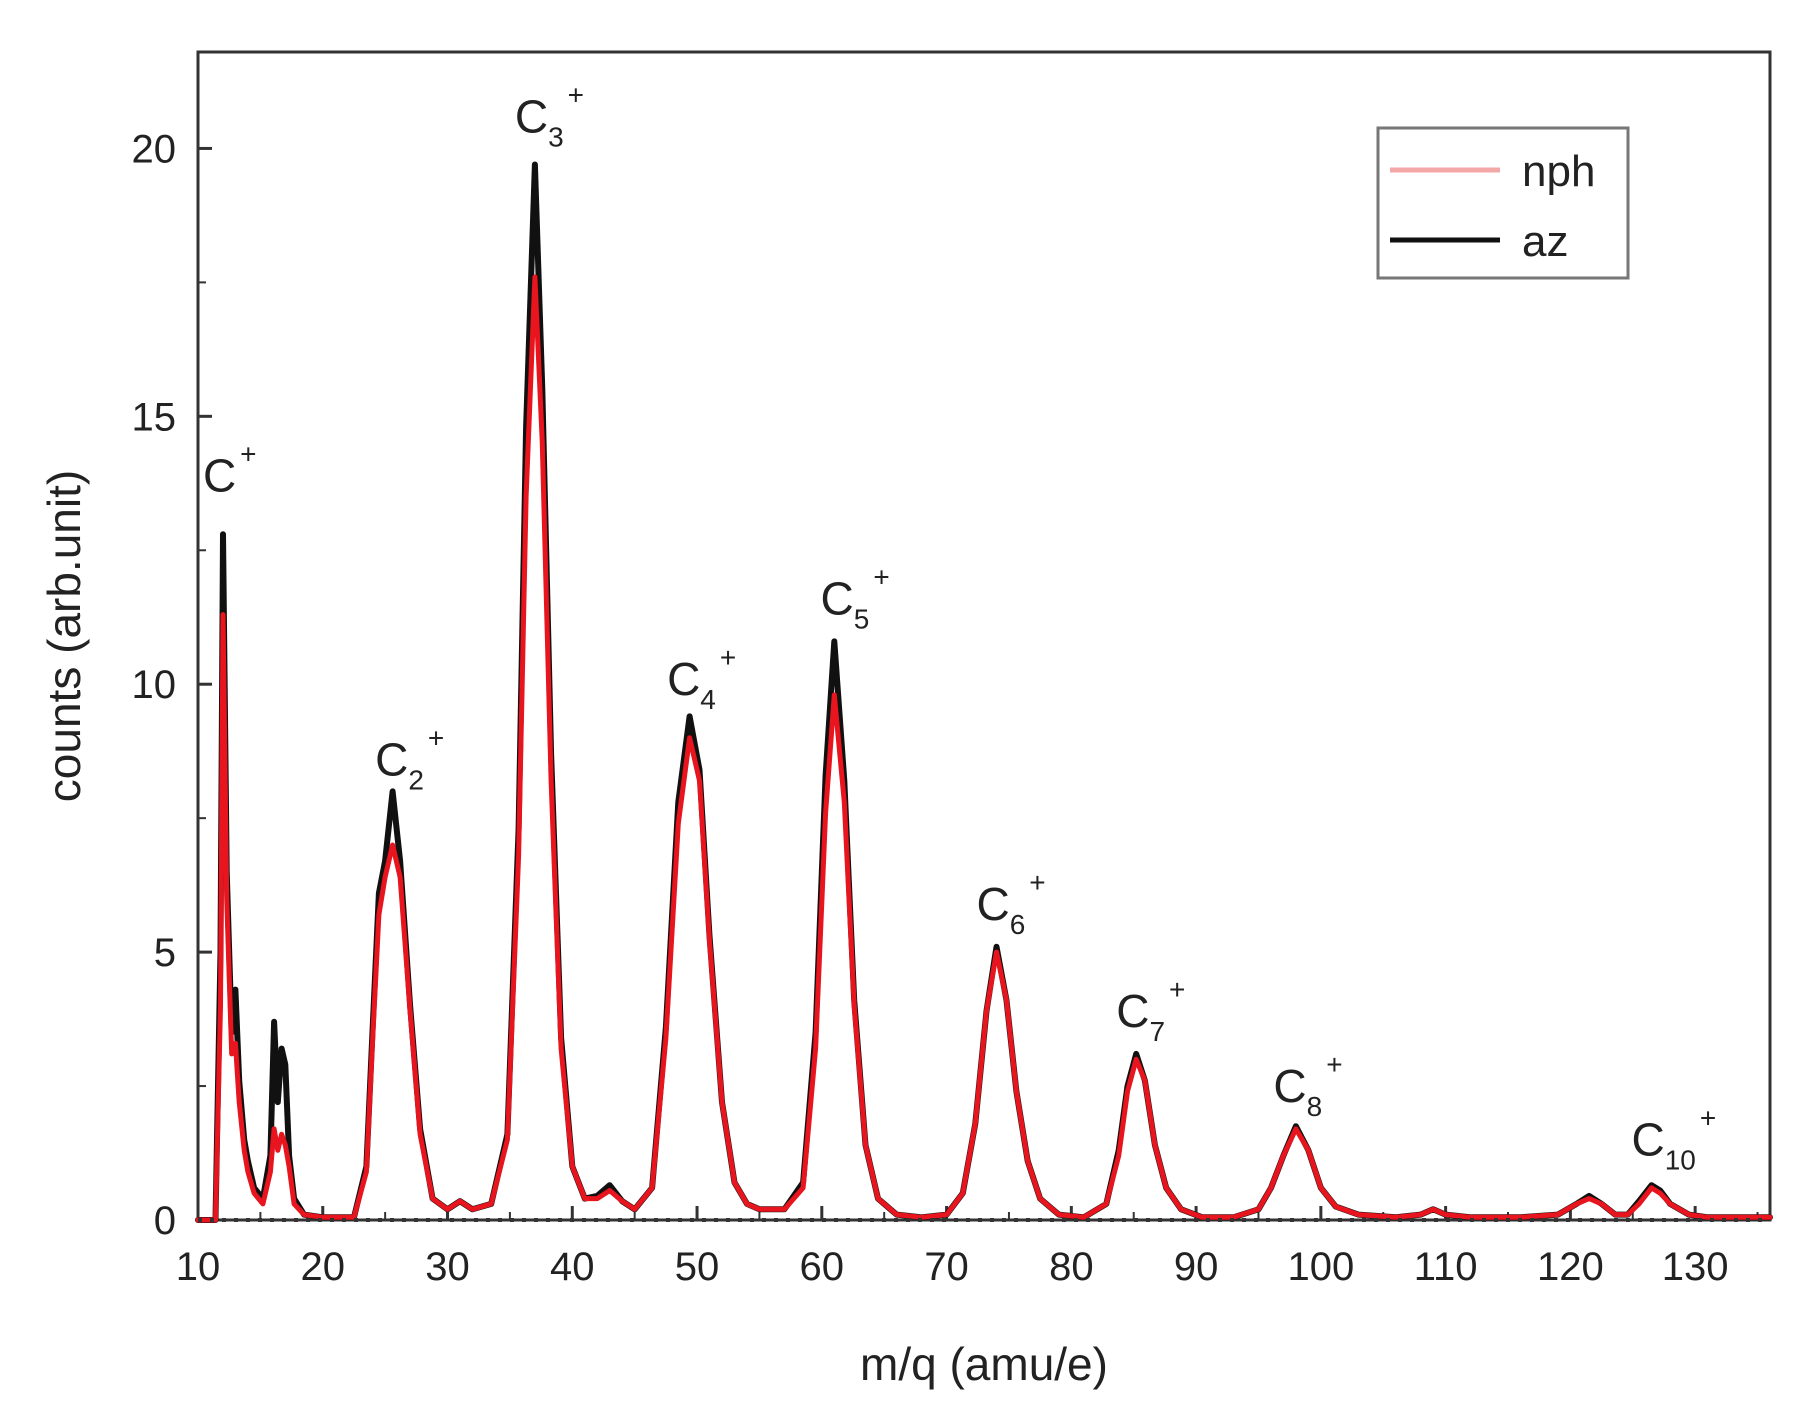 The width and height of the screenshot is (1812, 1420). Describe the element at coordinates (165, 1221) in the screenshot. I see `y-tick-label: 0` at that location.